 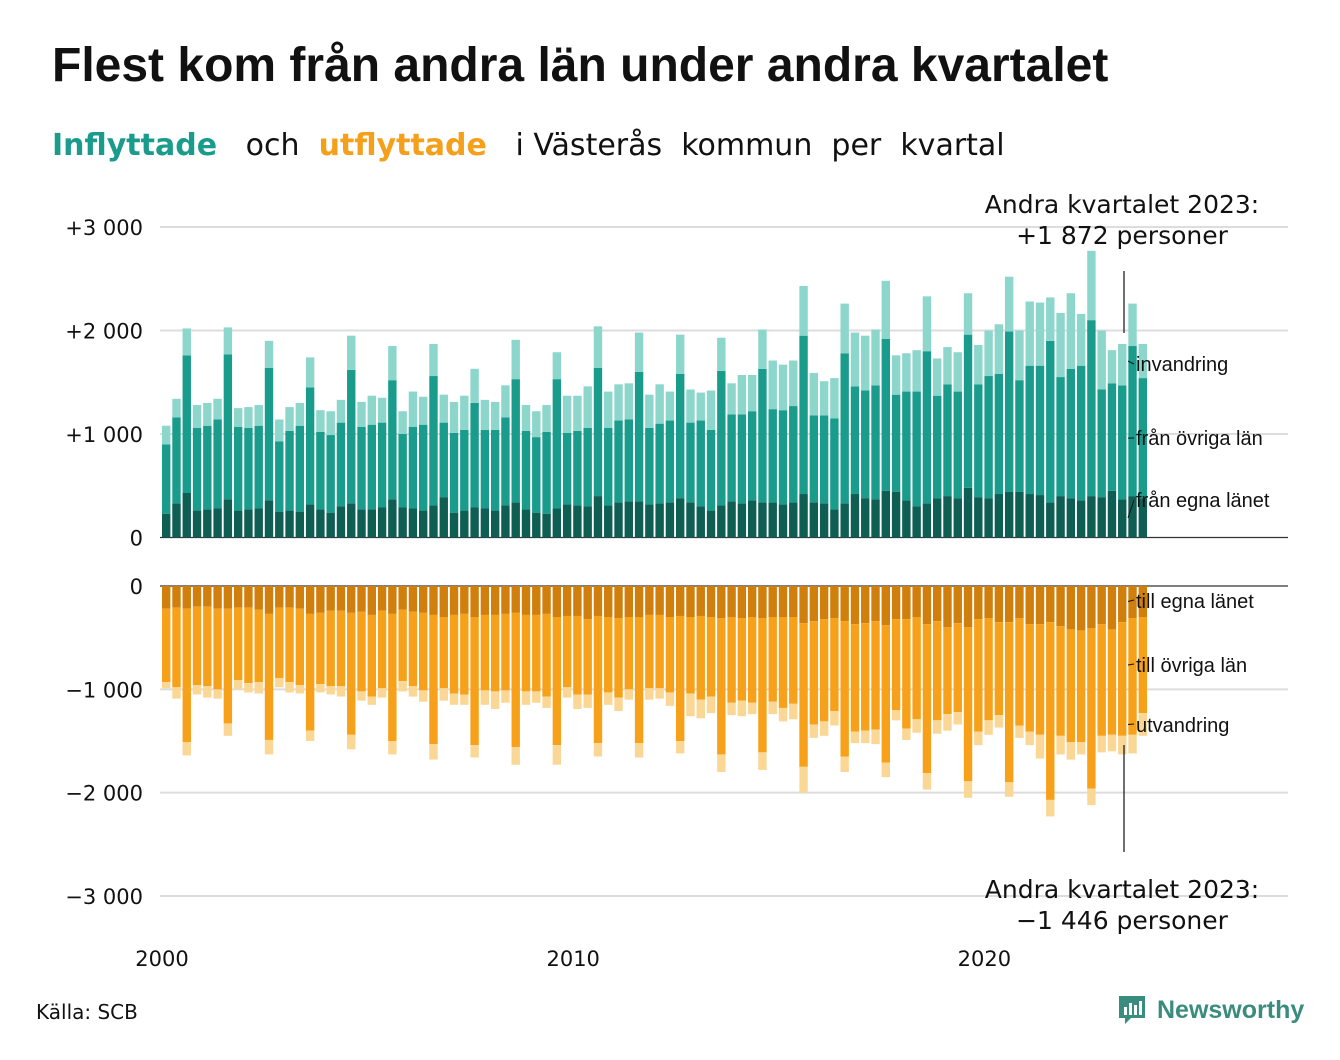 I want to click on newsworthy-logo-icon, so click(x=1132, y=1010).